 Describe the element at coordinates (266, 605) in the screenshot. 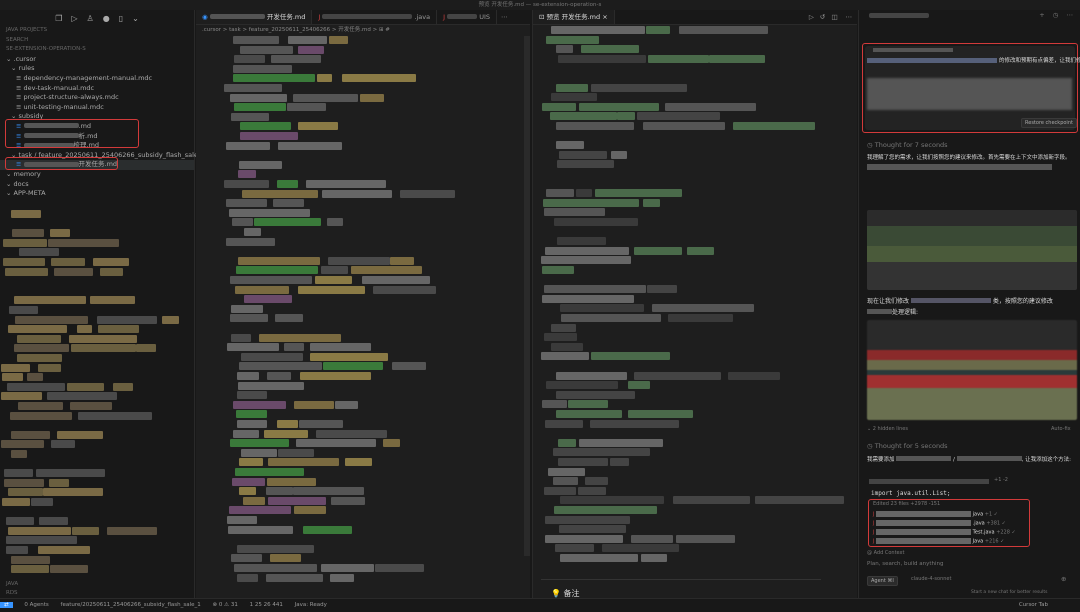

I see `position-status: 1 25 26 441` at that location.